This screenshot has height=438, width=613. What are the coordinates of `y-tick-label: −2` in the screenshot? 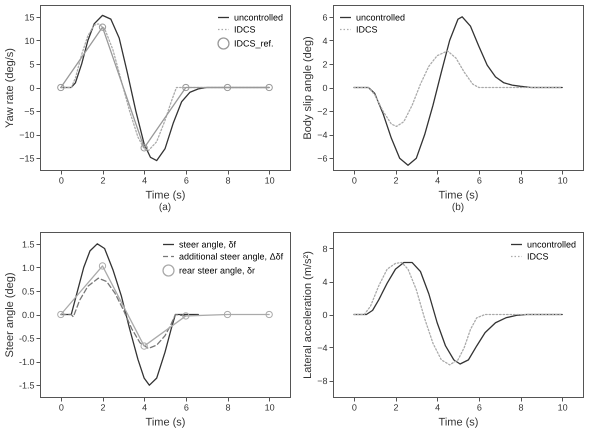 It's located at (322, 111).